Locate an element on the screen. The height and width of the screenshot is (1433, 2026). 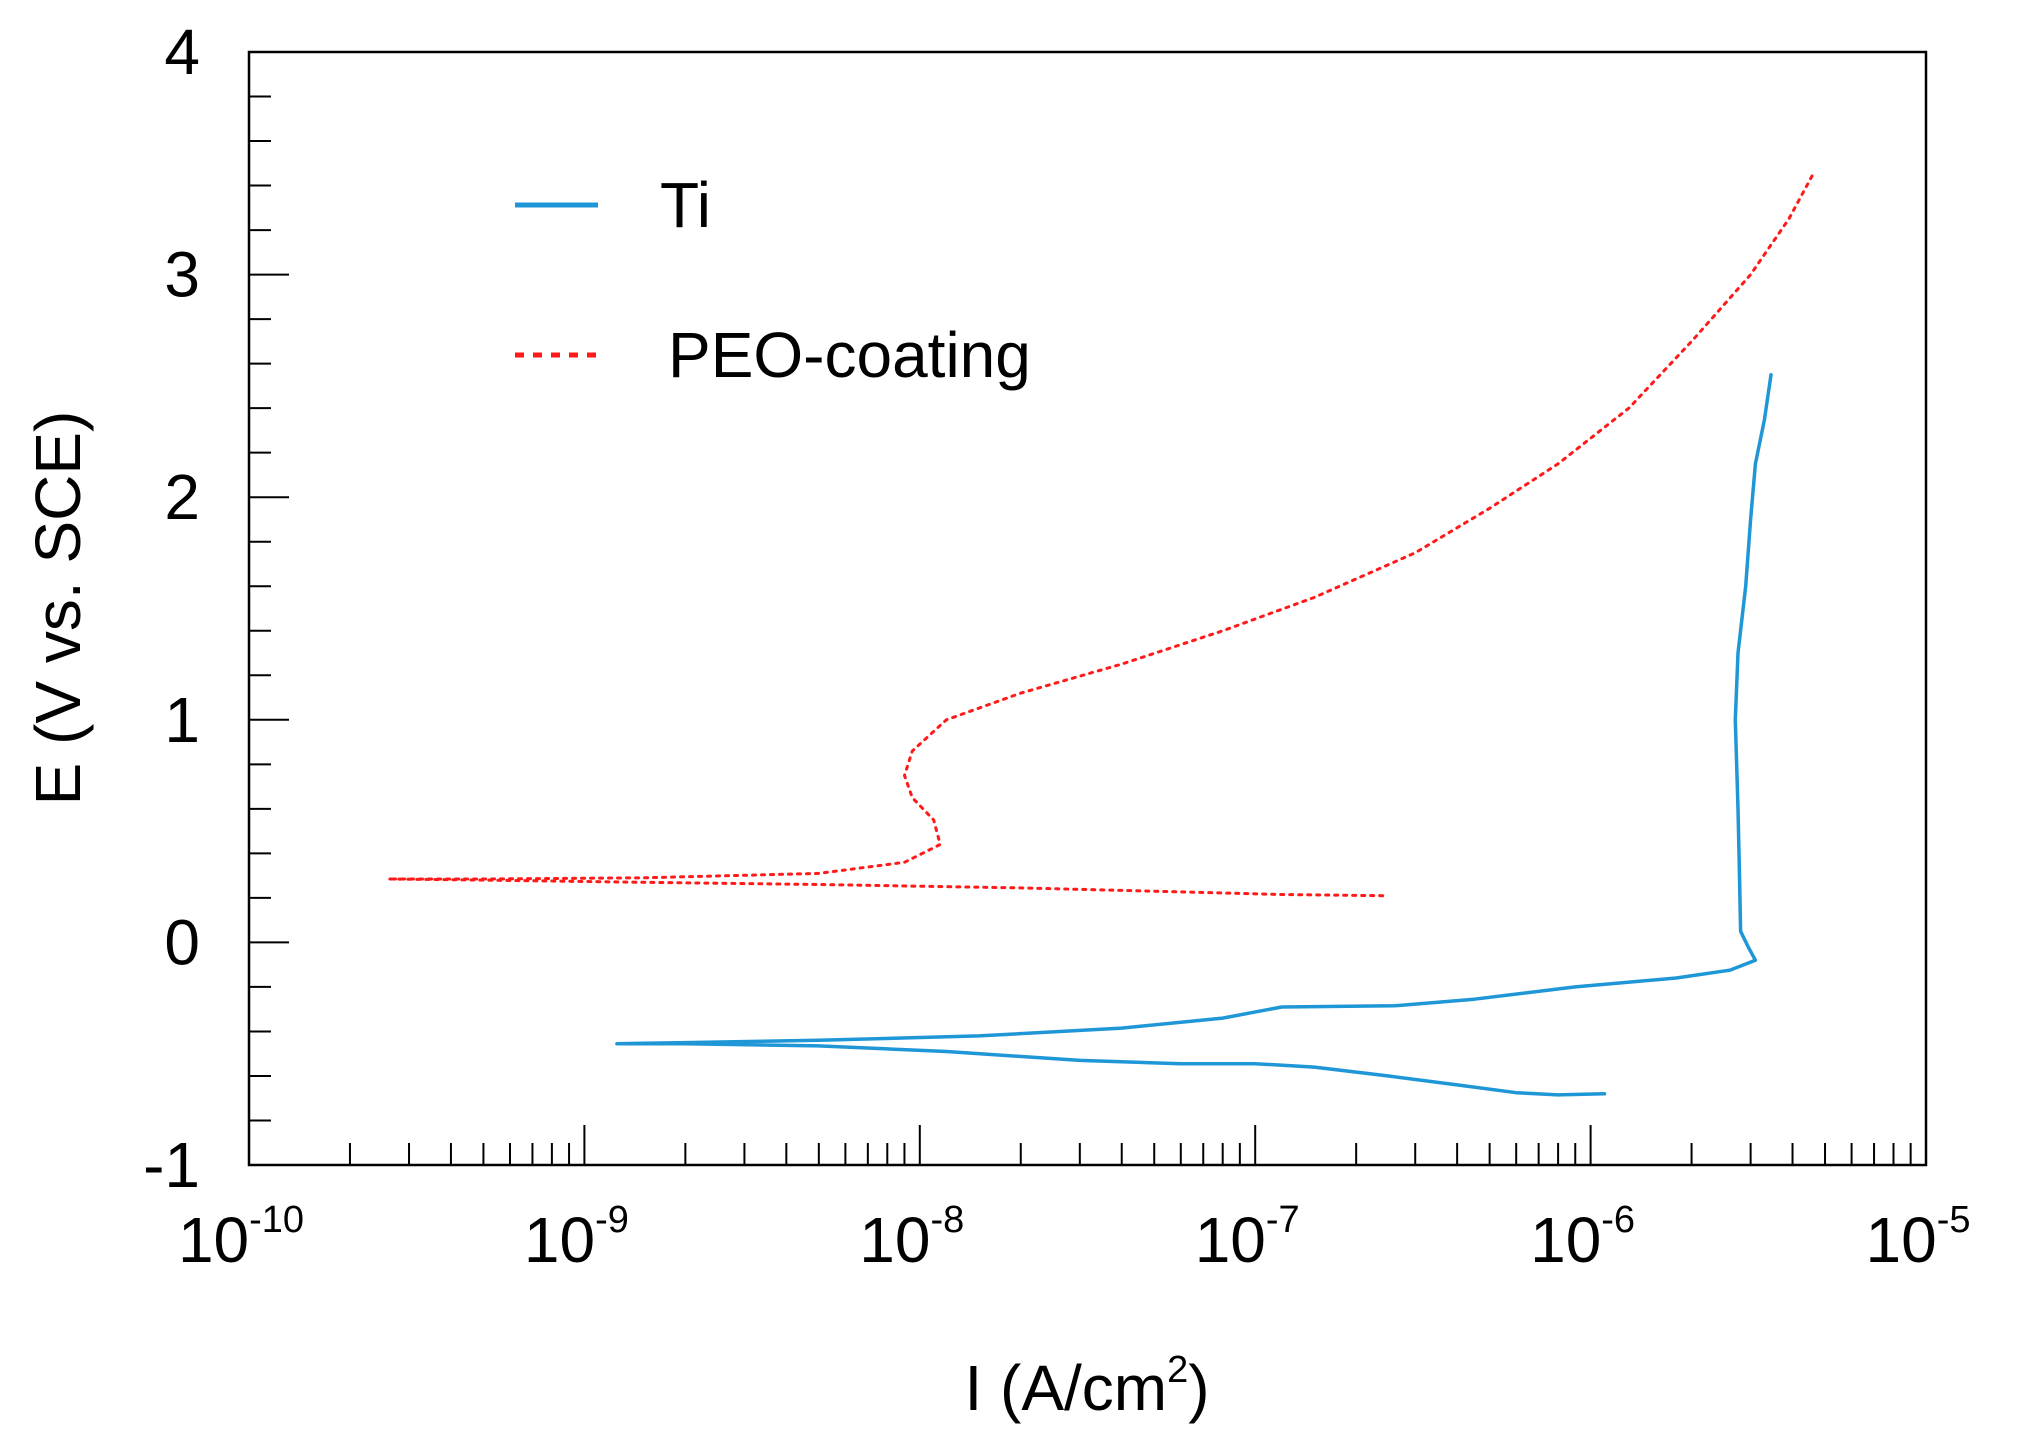
legend: Ti PEO-coating is located at coordinates (773, 280).